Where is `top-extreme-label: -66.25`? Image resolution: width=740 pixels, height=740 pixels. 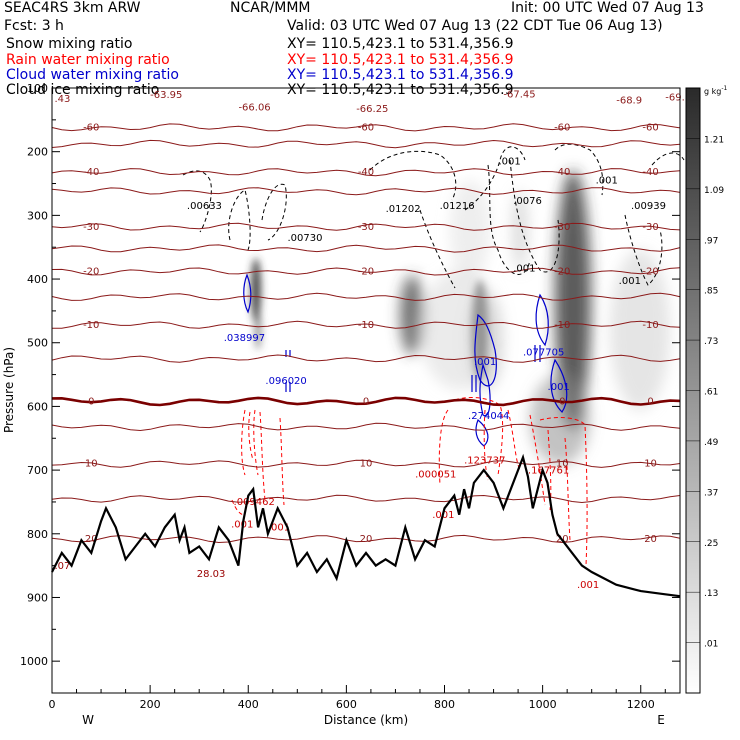 top-extreme-label: -66.25 is located at coordinates (372, 109).